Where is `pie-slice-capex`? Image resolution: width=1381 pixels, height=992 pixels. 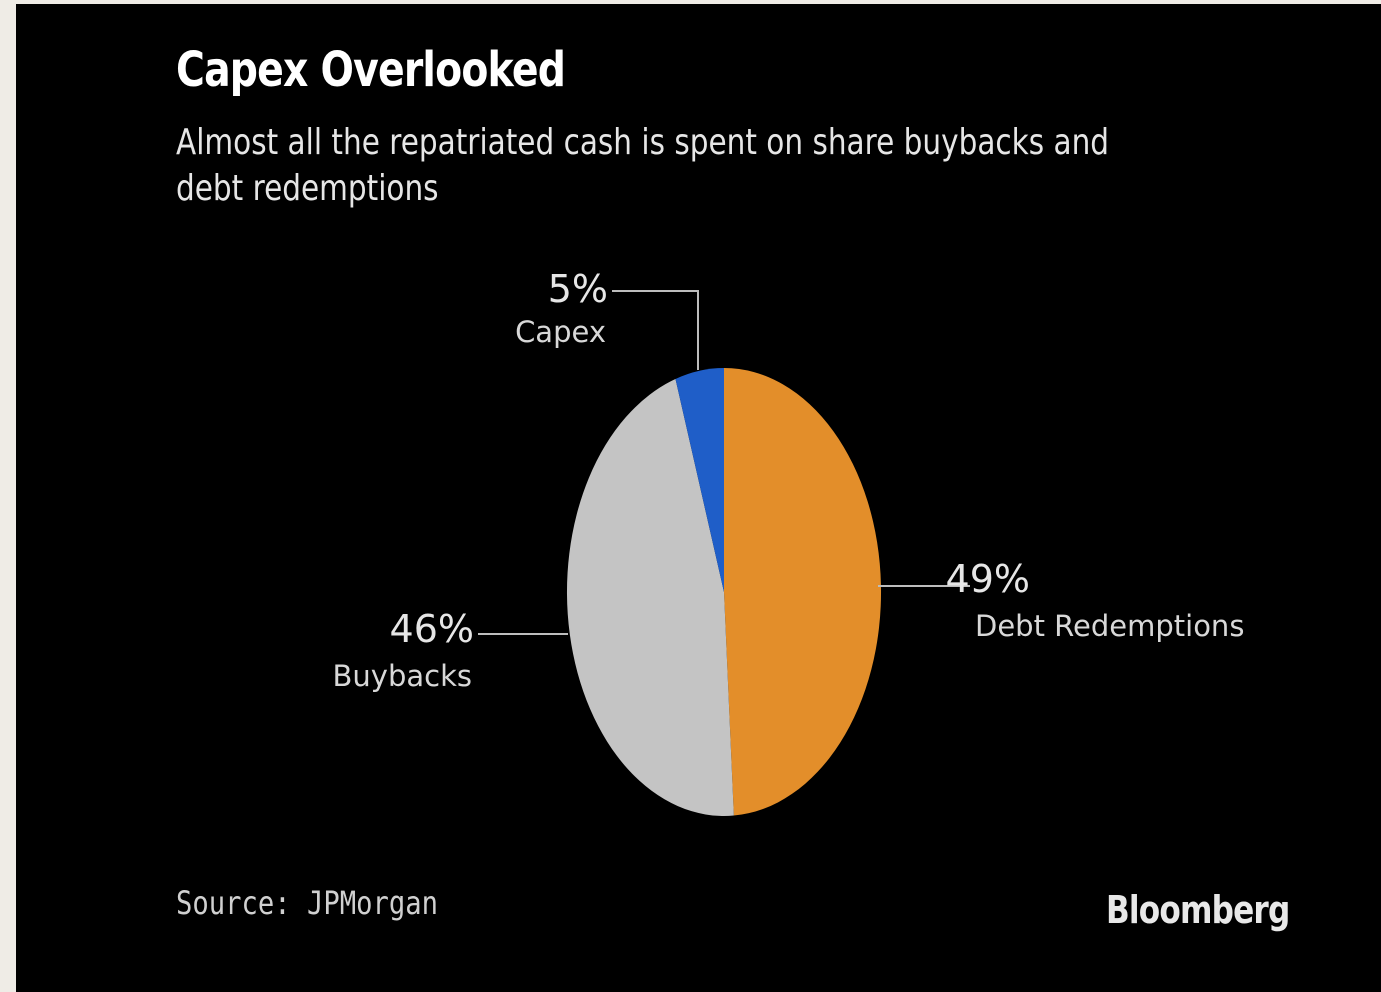
pie-slice-capex is located at coordinates (699, 480).